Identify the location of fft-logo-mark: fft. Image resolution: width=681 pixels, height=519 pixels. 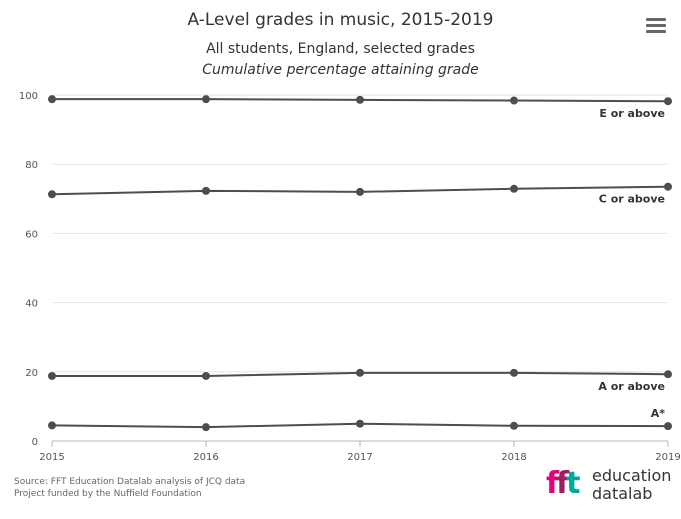
(563, 483).